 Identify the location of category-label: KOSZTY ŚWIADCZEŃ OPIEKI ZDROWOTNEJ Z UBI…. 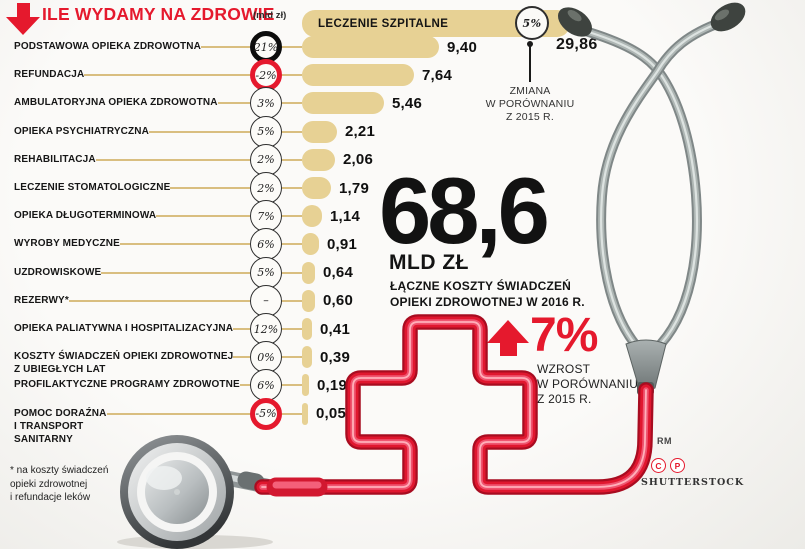
(124, 363).